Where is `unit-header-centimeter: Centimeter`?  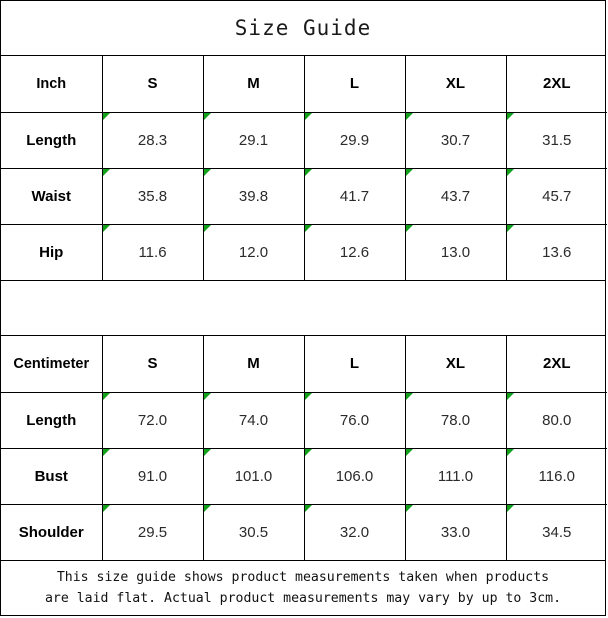
unit-header-centimeter: Centimeter is located at coordinates (52, 364).